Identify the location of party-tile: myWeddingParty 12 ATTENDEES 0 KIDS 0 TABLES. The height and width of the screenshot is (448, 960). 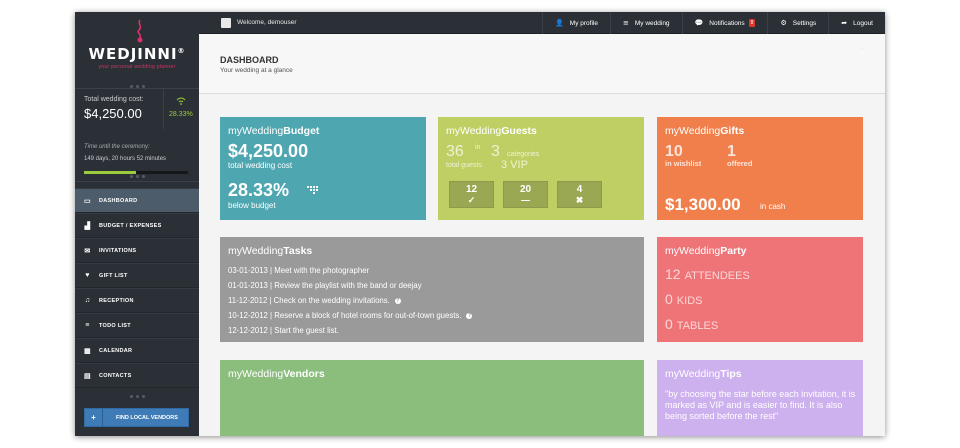
(760, 289).